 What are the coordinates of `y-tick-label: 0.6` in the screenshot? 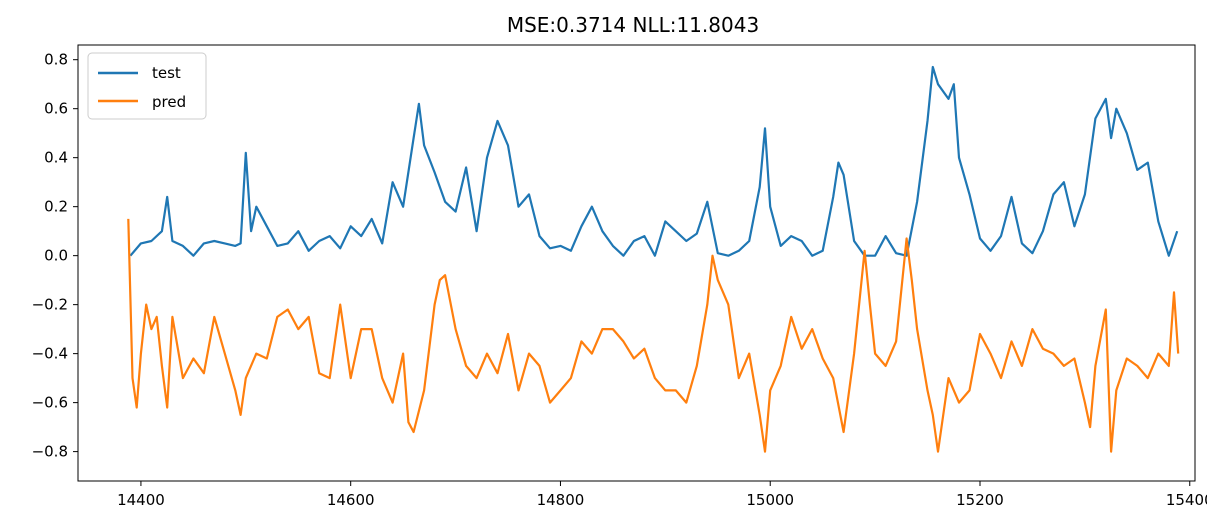 It's located at (56, 109).